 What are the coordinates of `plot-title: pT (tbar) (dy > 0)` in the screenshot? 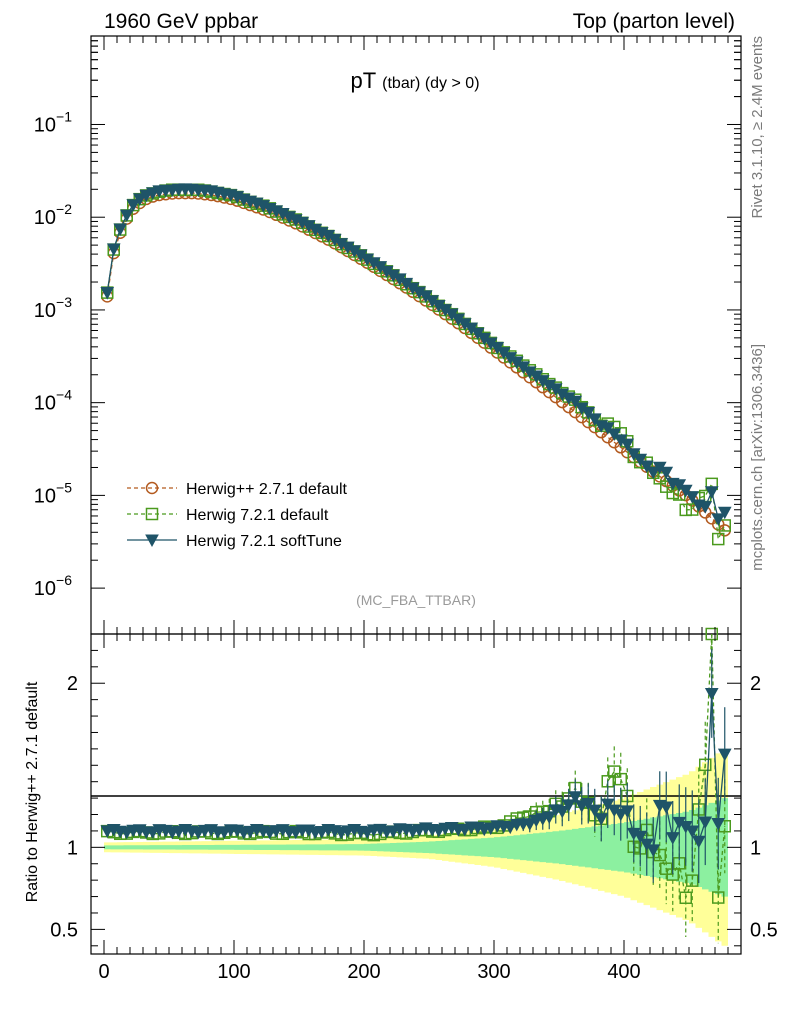 It's located at (414, 80).